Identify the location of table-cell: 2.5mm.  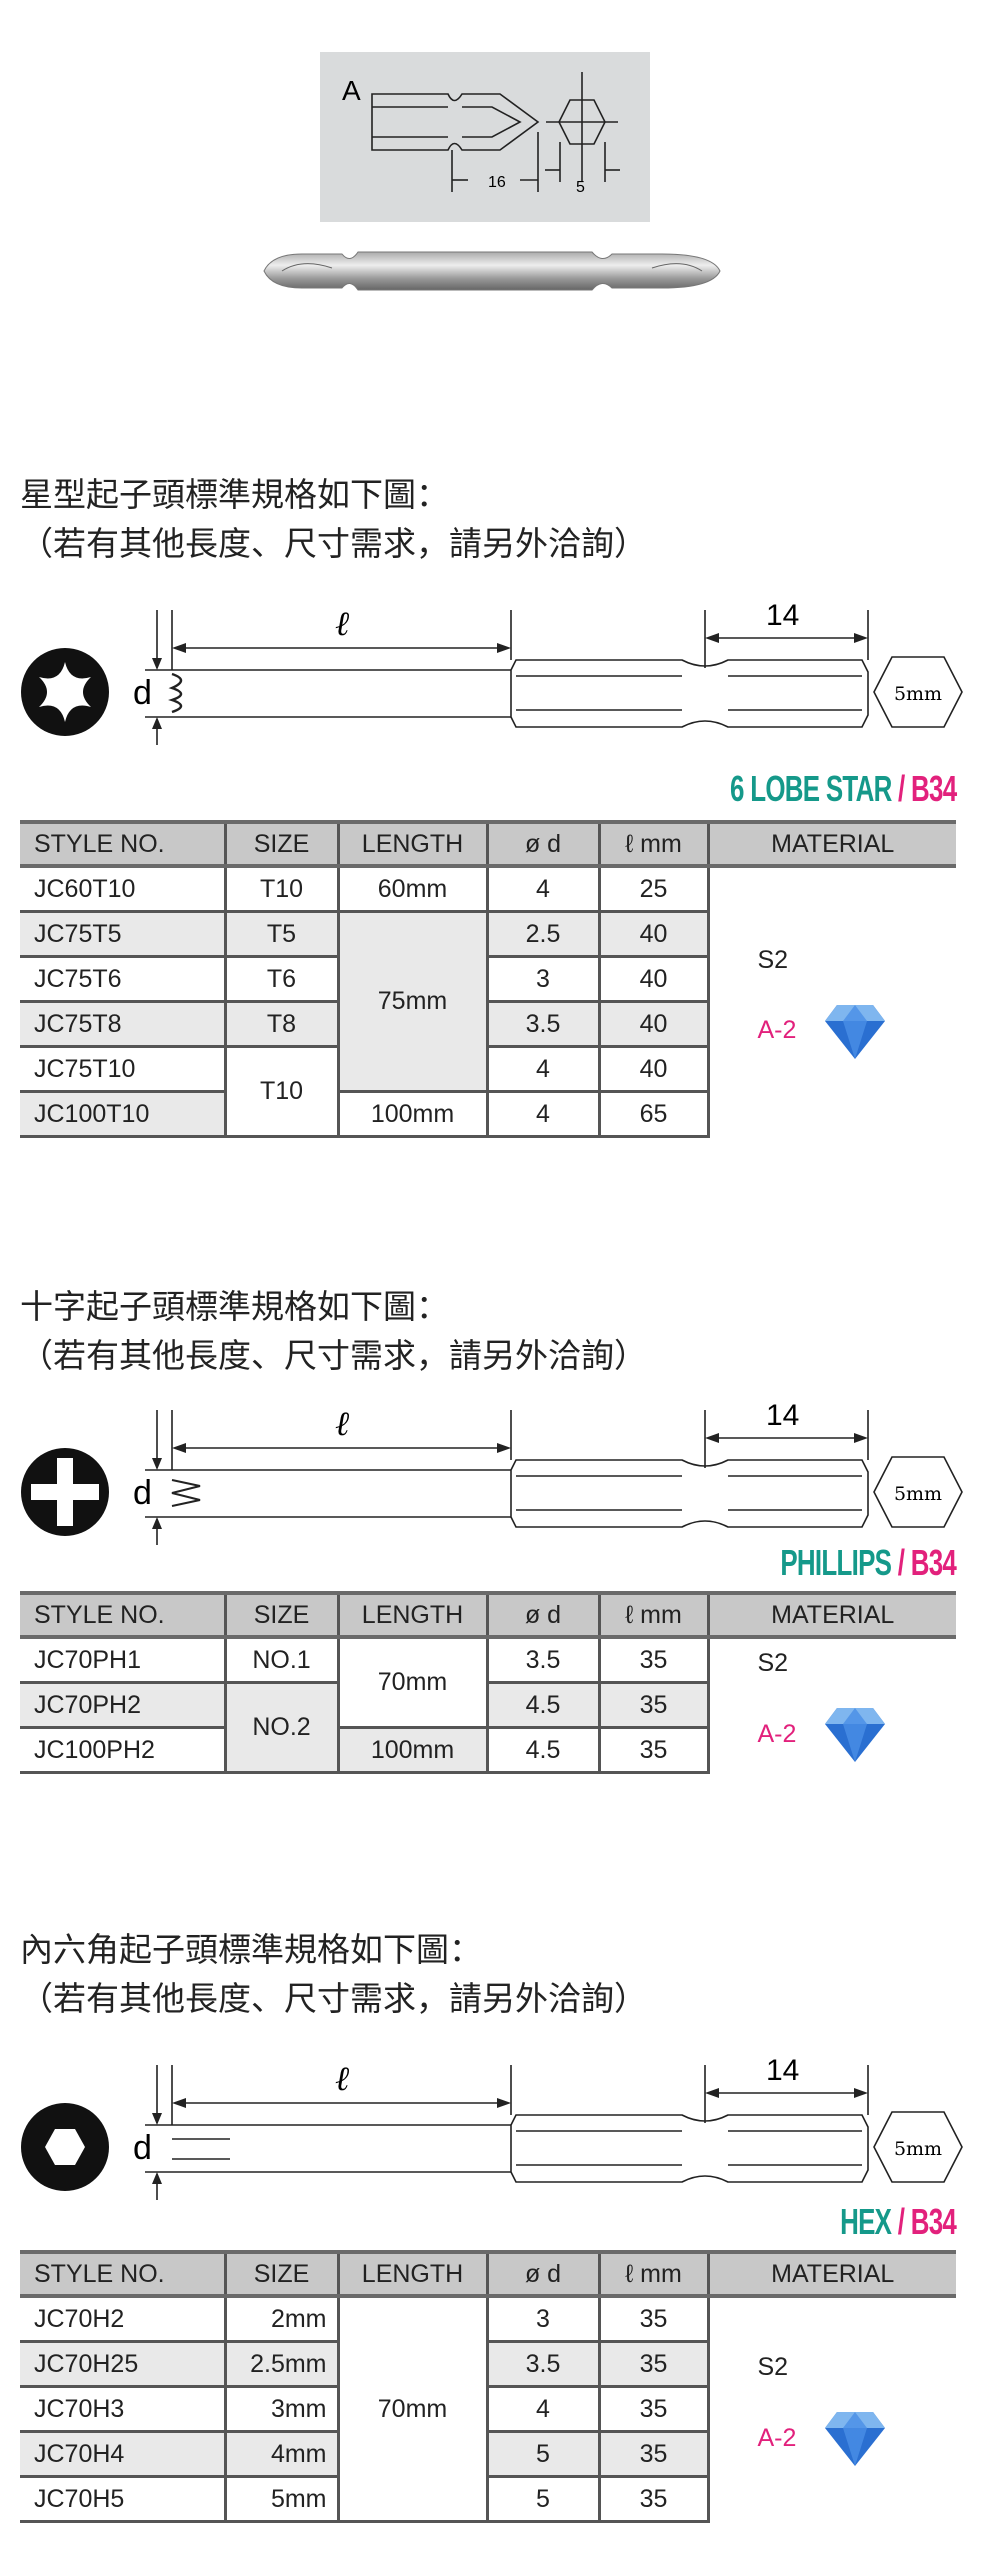
(280, 2364).